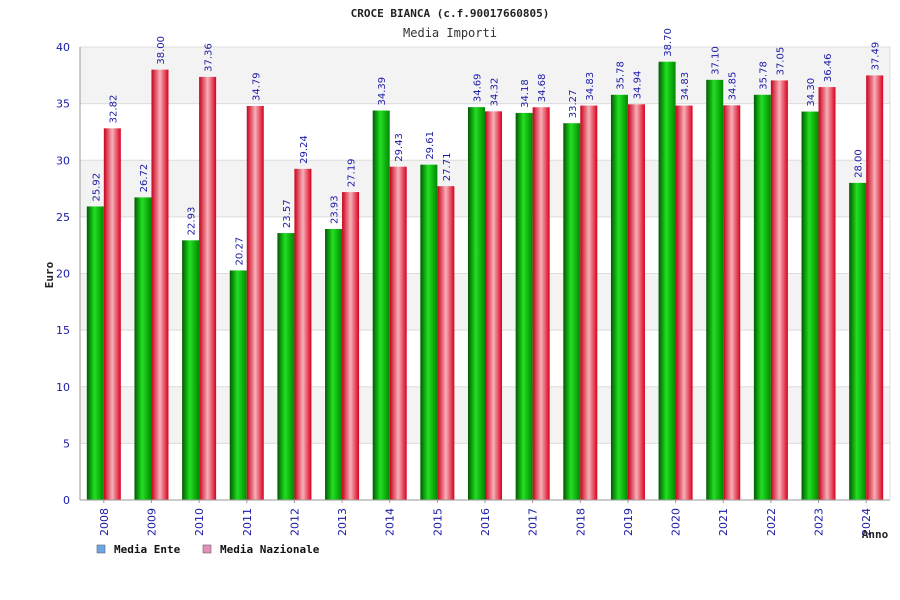 This screenshot has height=600, width=900. I want to click on y-tick-label: 30, so click(63, 160).